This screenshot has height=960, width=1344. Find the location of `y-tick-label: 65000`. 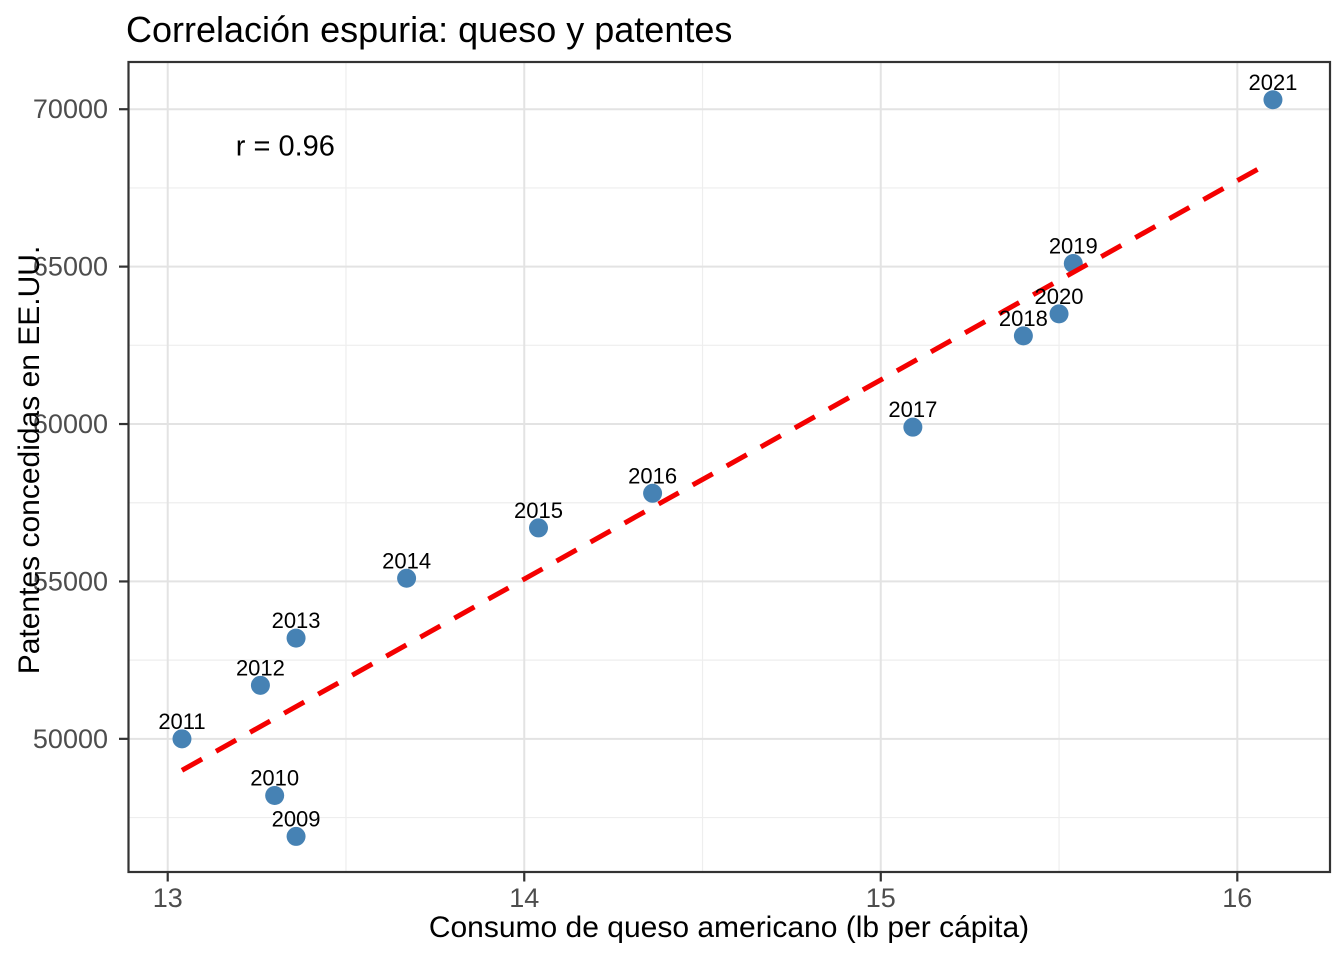

y-tick-label: 65000 is located at coordinates (70, 267).